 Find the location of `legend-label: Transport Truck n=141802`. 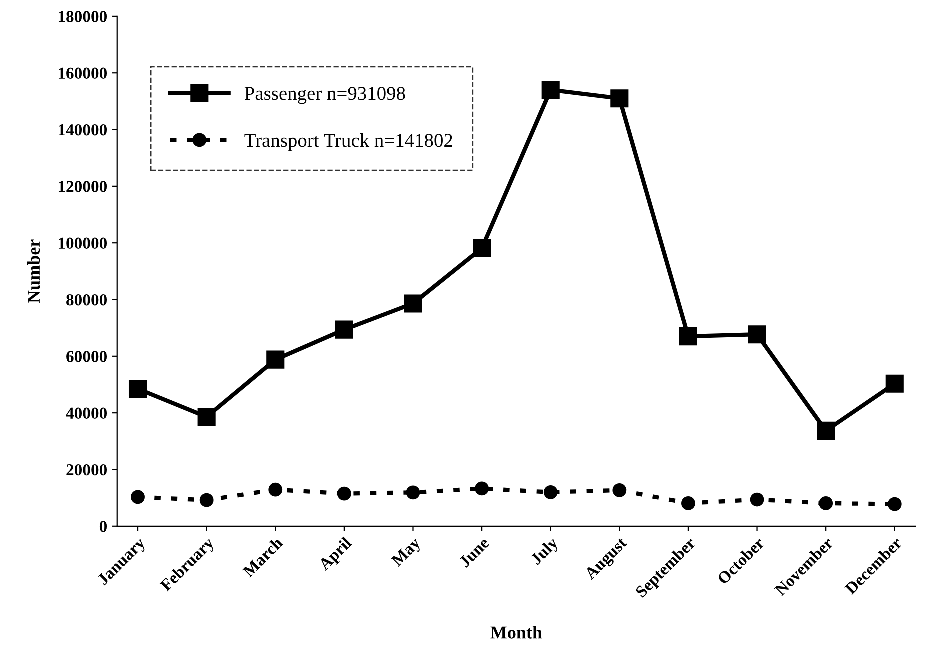

legend-label: Transport Truck n=141802 is located at coordinates (348, 143).